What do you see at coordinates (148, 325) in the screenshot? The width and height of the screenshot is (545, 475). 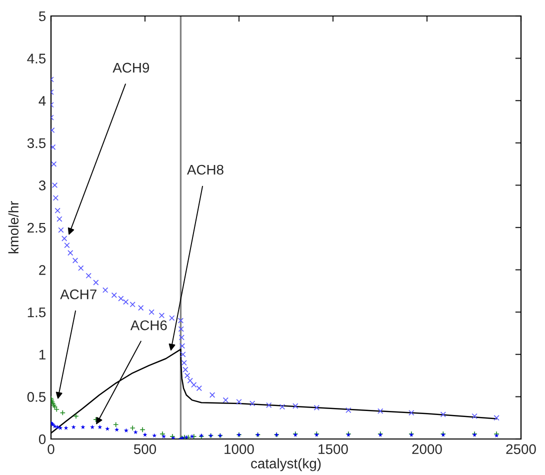 I see `annotation: ACH6` at bounding box center [148, 325].